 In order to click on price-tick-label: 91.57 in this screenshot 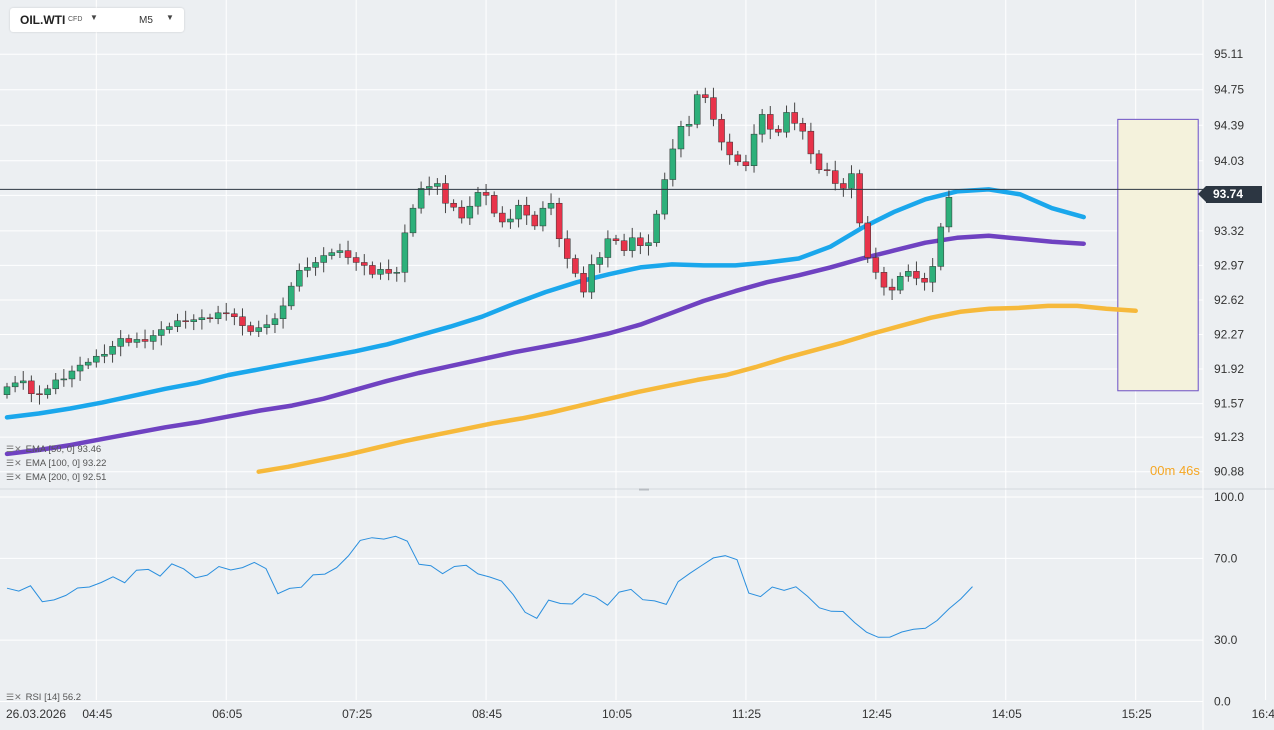, I will do `click(1229, 404)`.